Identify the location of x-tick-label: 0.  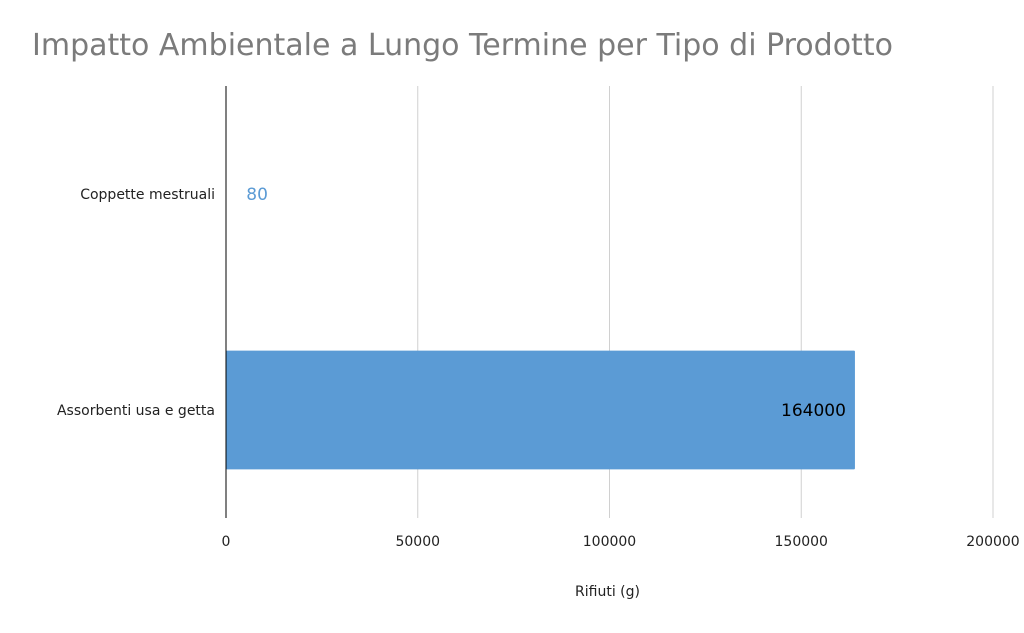
(226, 542).